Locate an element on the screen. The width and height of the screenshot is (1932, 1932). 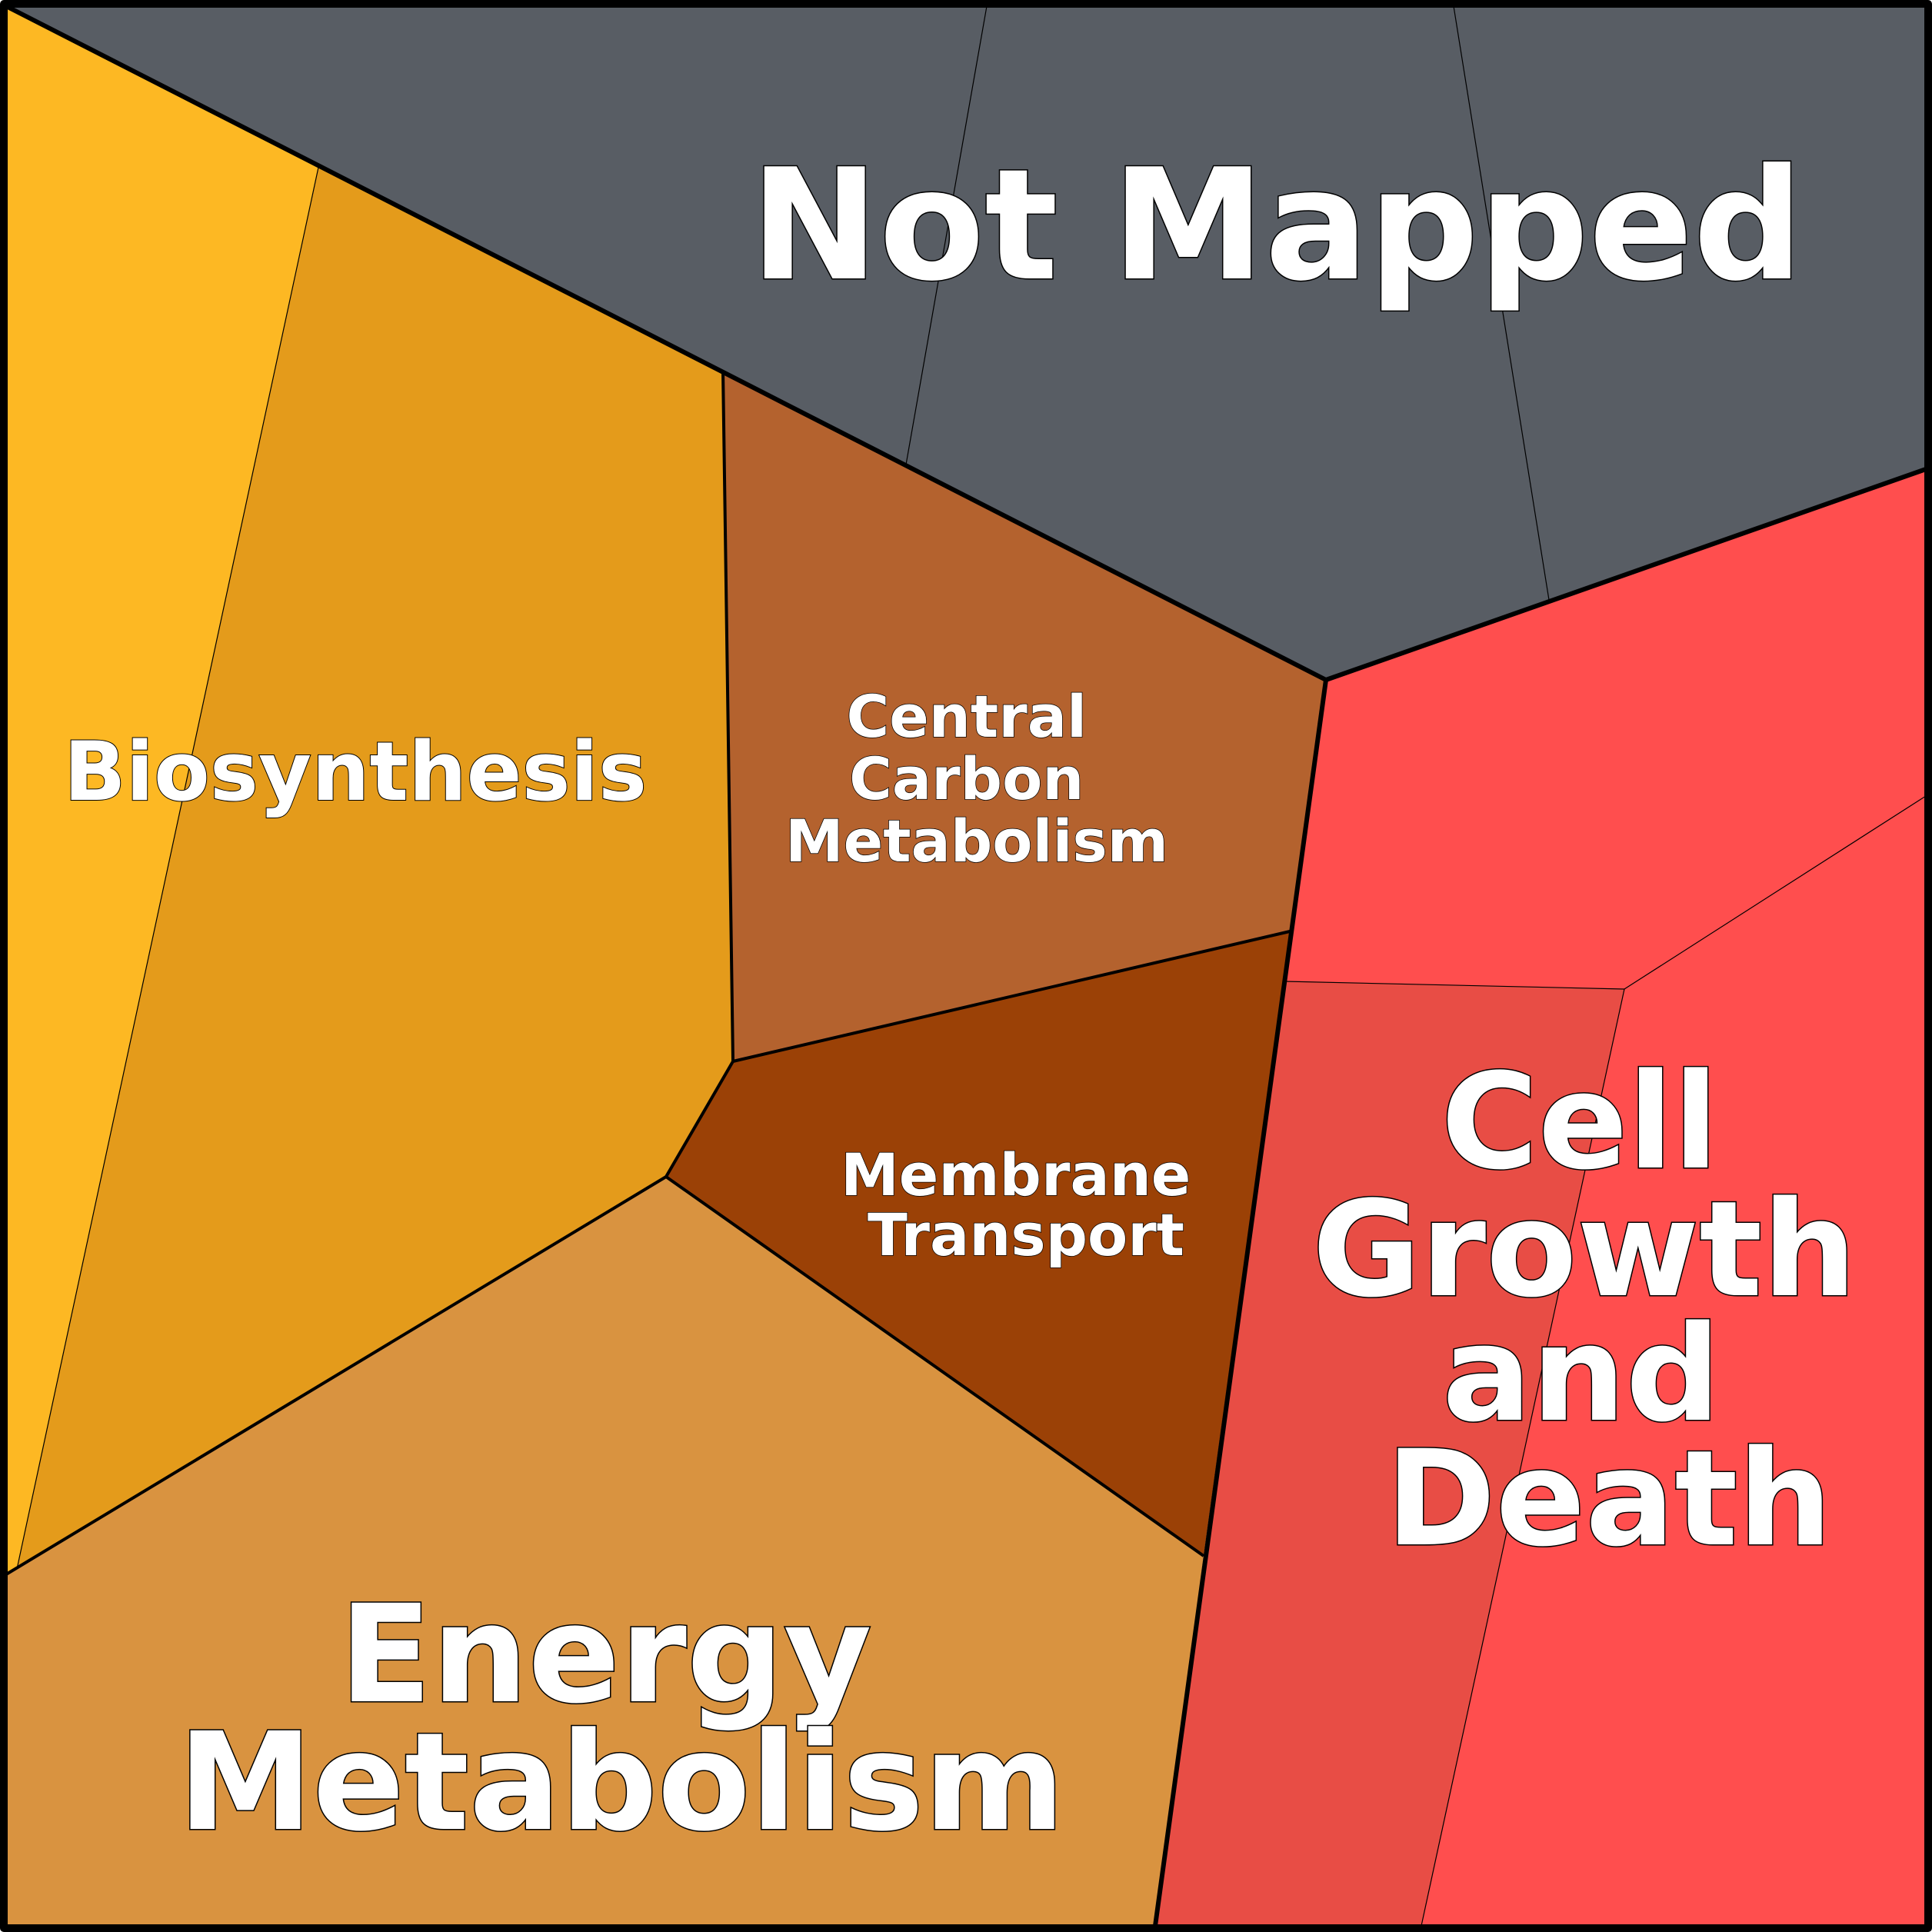
cell-biosynthesis-a is located at coordinates (162, 790).